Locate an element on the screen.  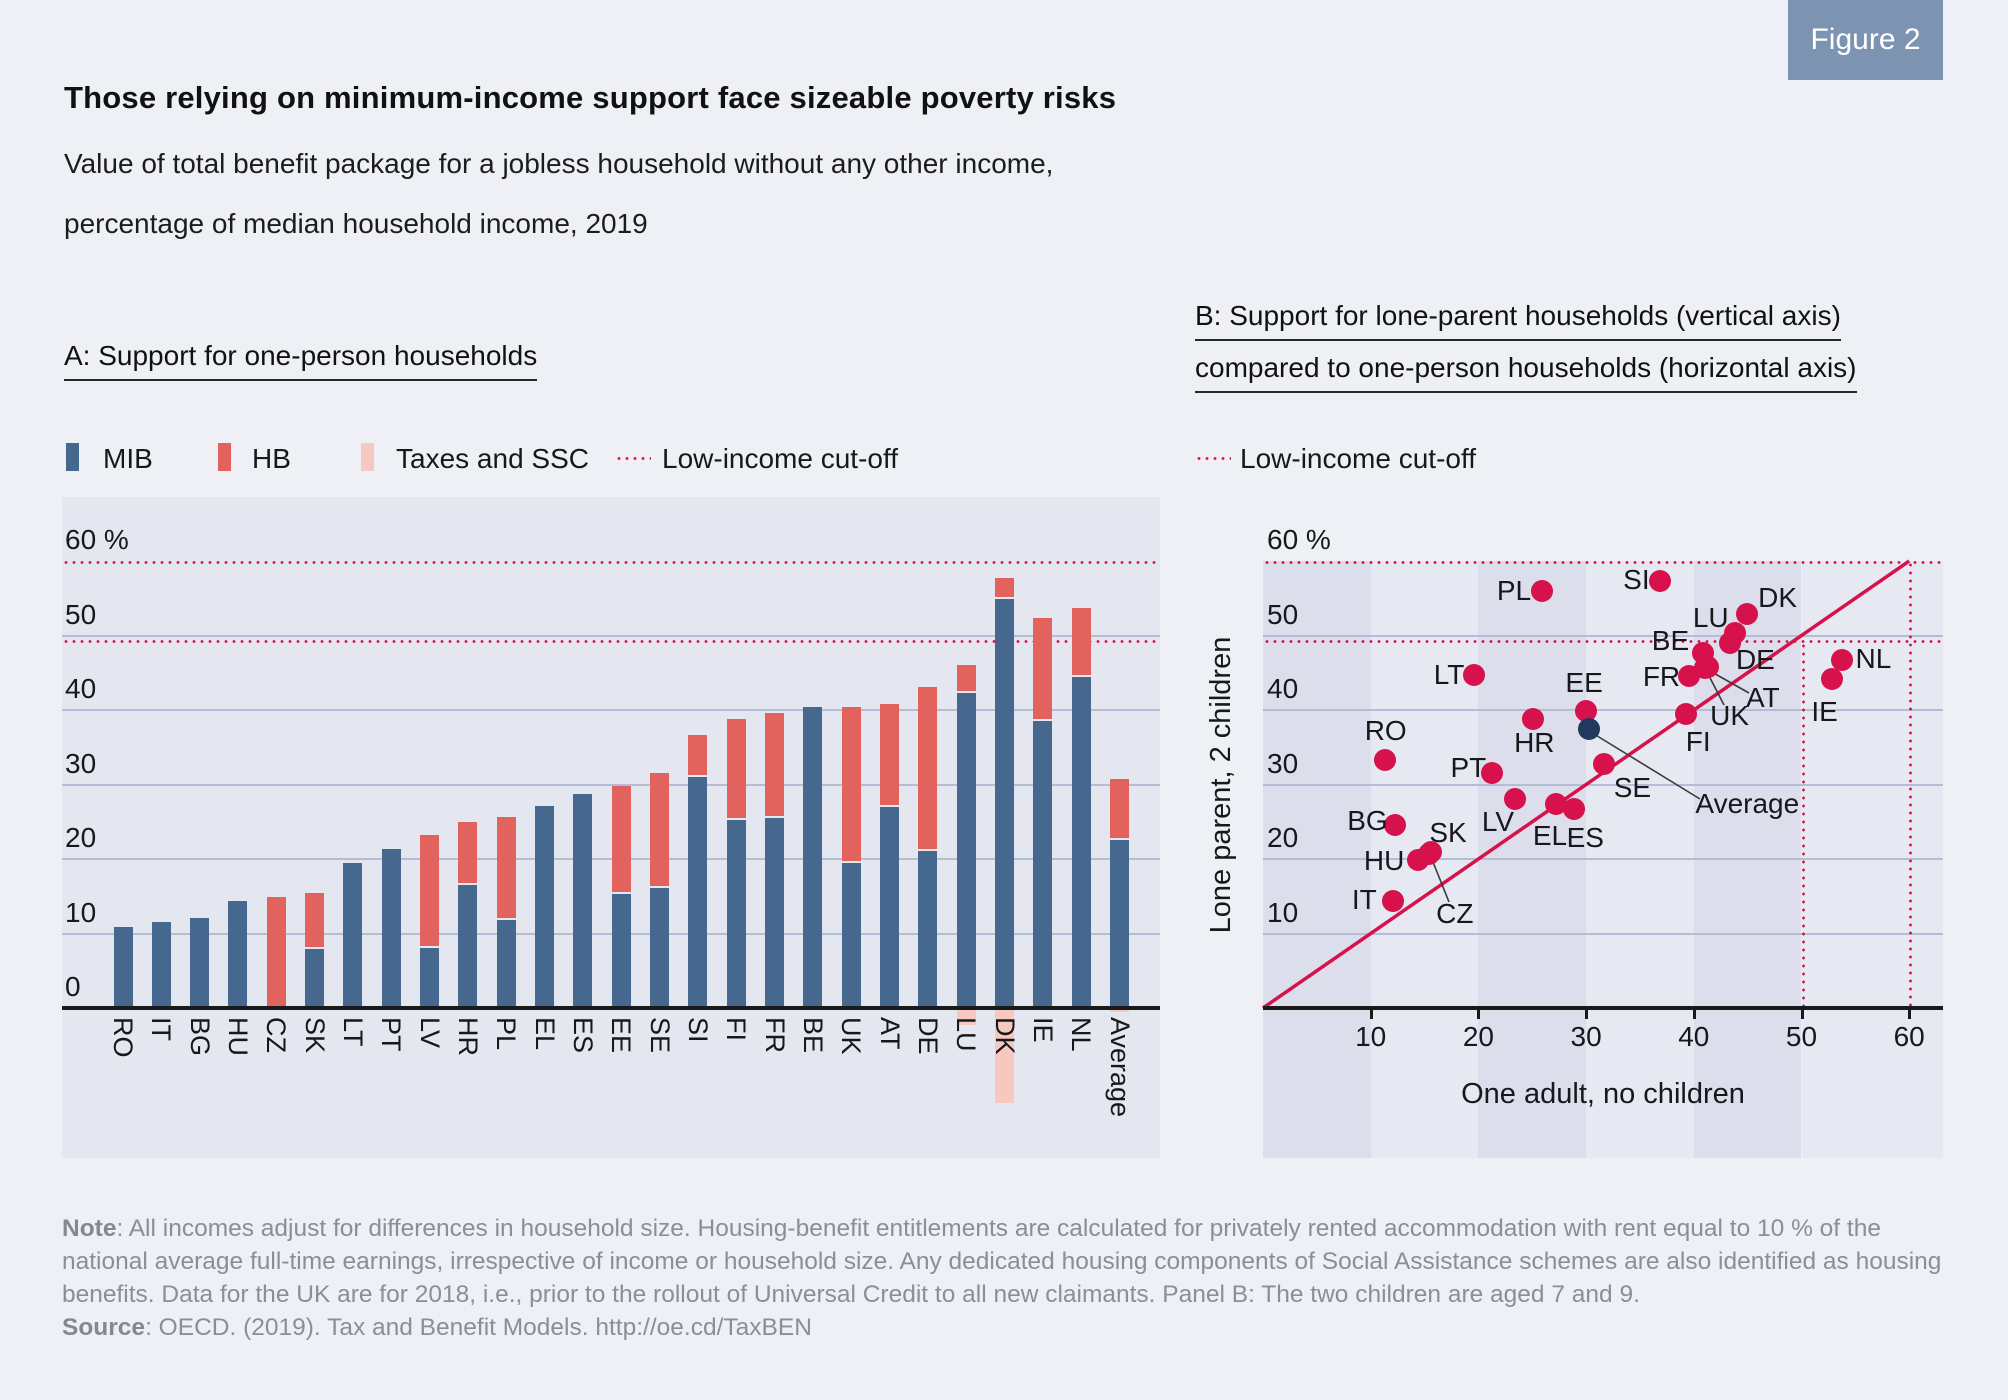
bar-mib-RO is located at coordinates (123, 967).